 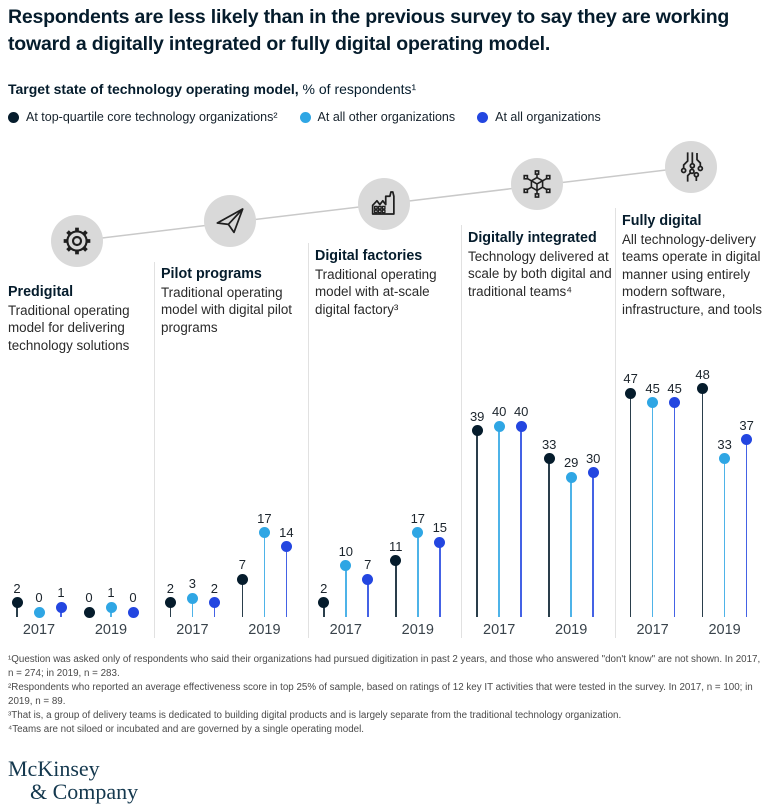 I want to click on cube-network-icon, so click(x=537, y=184).